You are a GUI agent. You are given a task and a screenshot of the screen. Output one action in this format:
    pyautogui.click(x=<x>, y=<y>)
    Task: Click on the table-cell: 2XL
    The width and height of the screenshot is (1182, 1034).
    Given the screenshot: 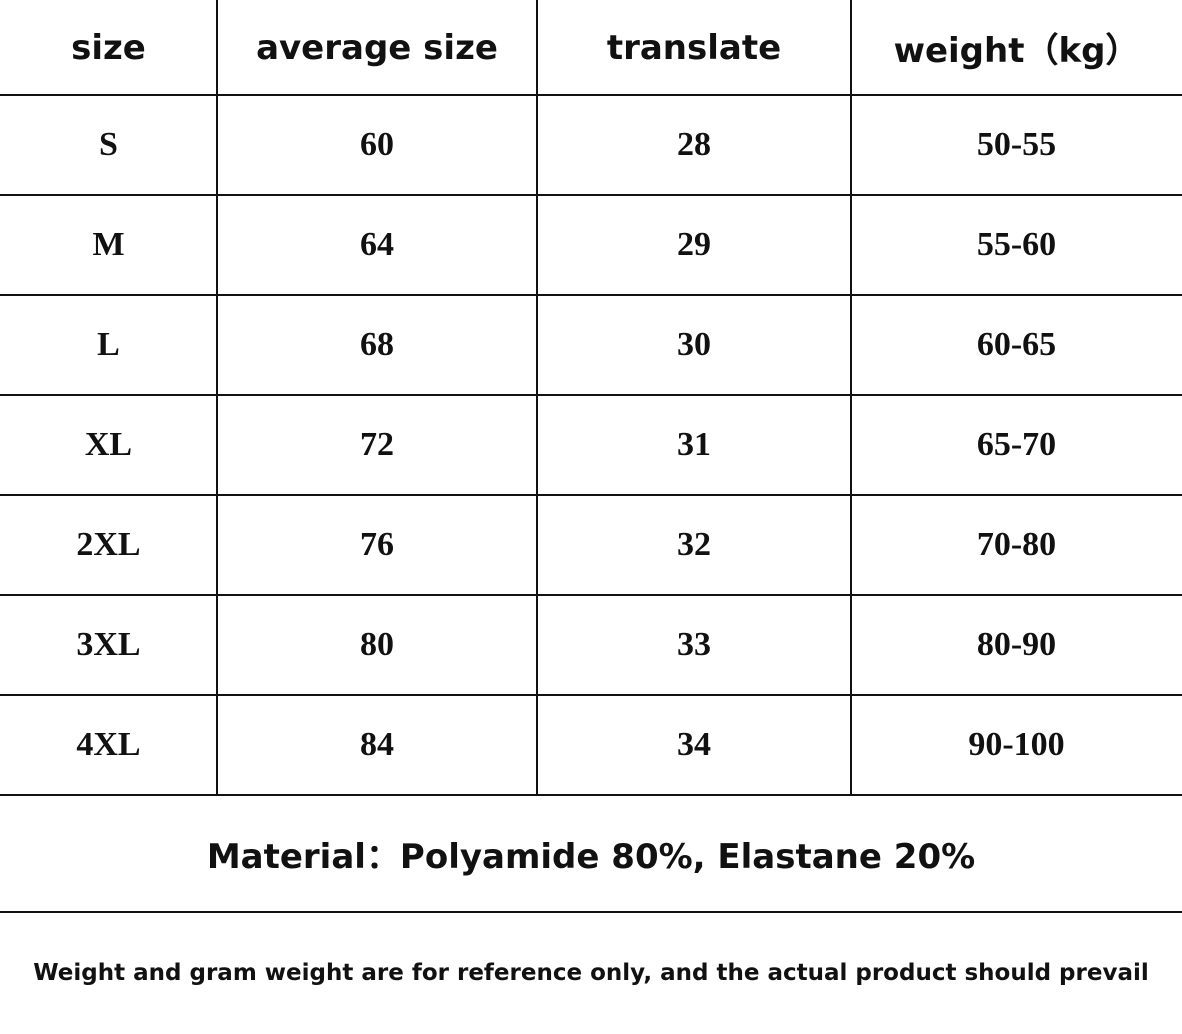 What is the action you would take?
    pyautogui.click(x=108, y=544)
    